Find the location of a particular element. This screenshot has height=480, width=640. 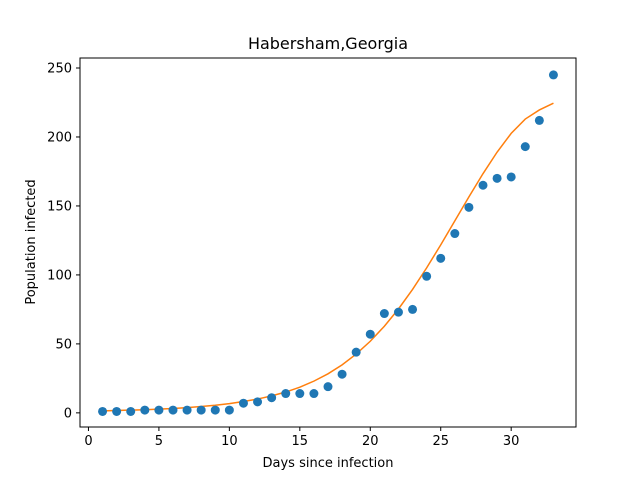

x-tick-label: 25 is located at coordinates (440, 441).